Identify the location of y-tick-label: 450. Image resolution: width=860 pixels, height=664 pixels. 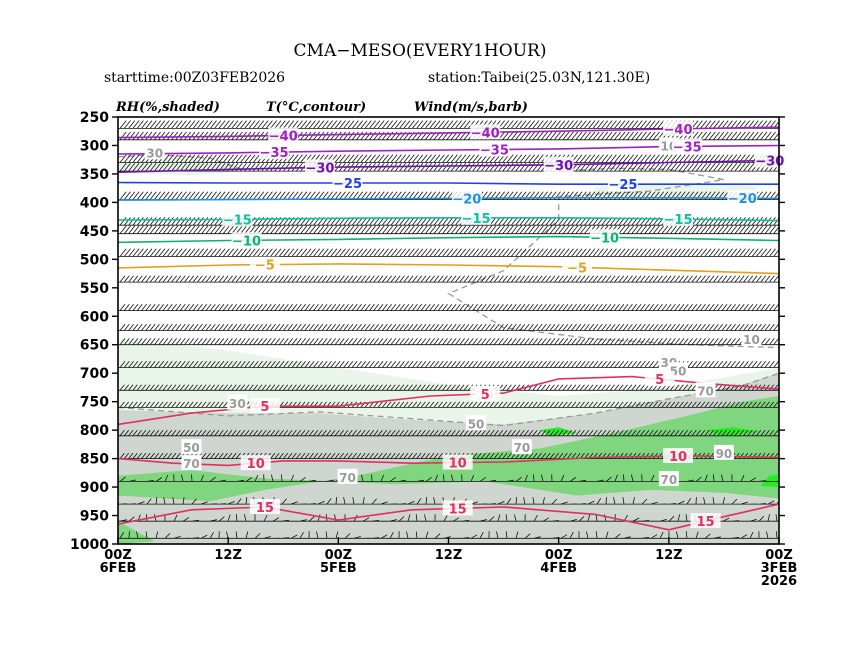
(94, 232).